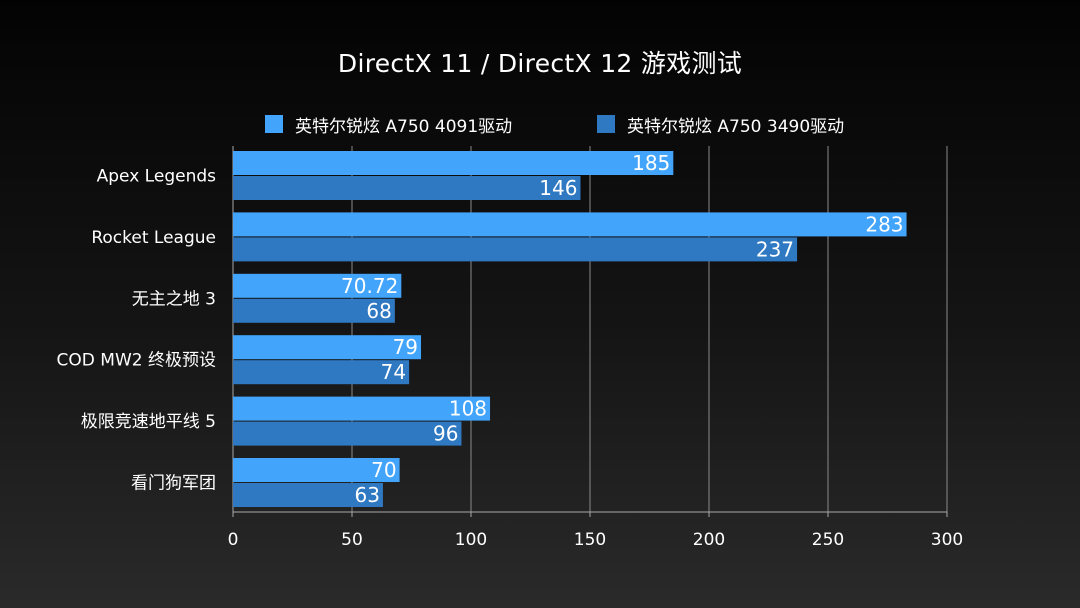  I want to click on bar-s1-c2, so click(570, 224).